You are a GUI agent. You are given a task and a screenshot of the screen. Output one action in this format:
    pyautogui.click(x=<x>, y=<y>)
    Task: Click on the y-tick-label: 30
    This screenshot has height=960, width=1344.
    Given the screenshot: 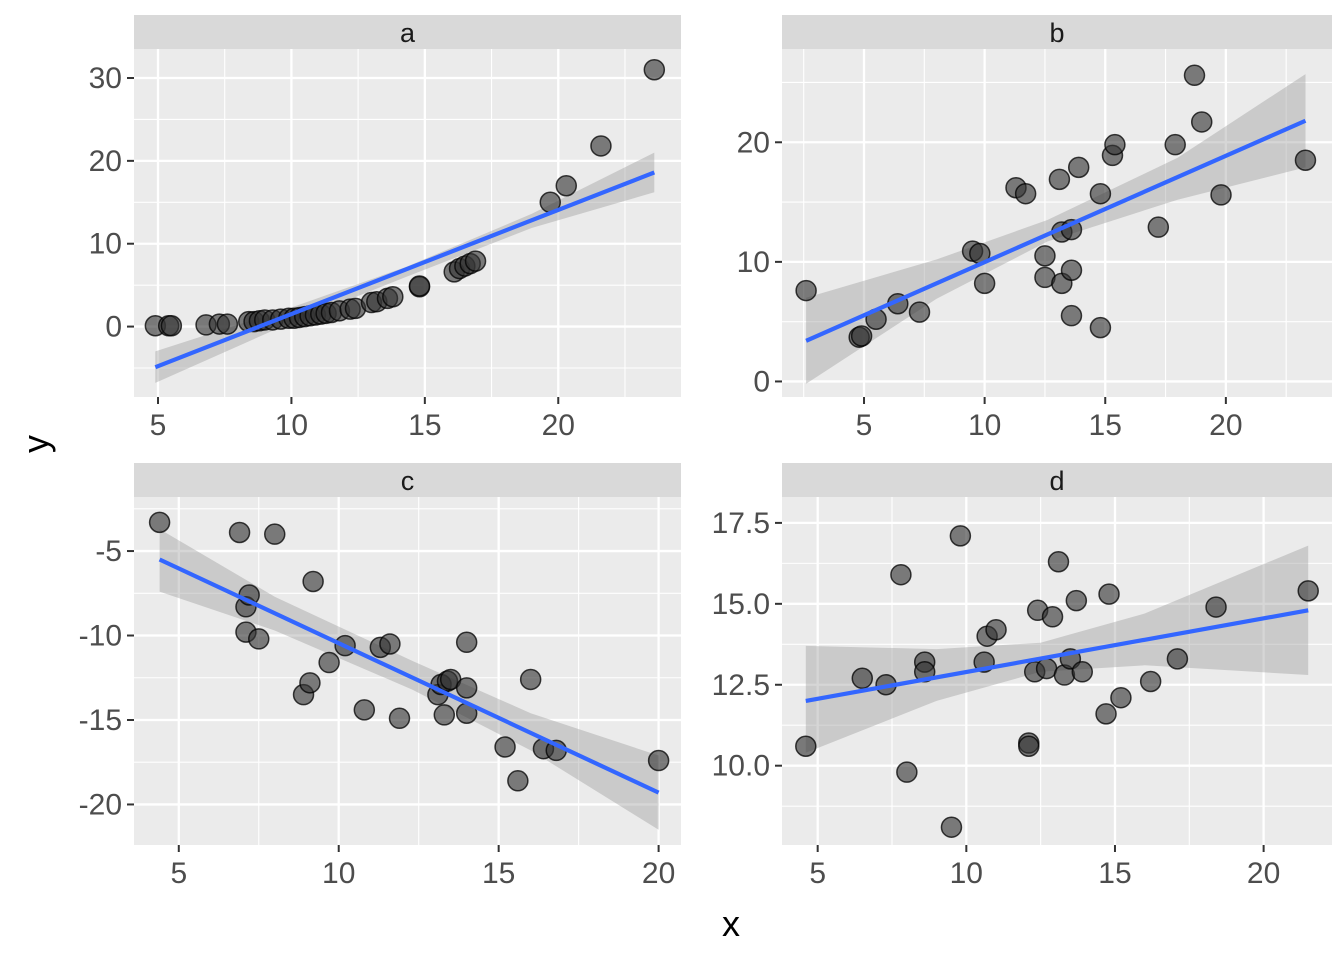 What is the action you would take?
    pyautogui.click(x=105, y=78)
    